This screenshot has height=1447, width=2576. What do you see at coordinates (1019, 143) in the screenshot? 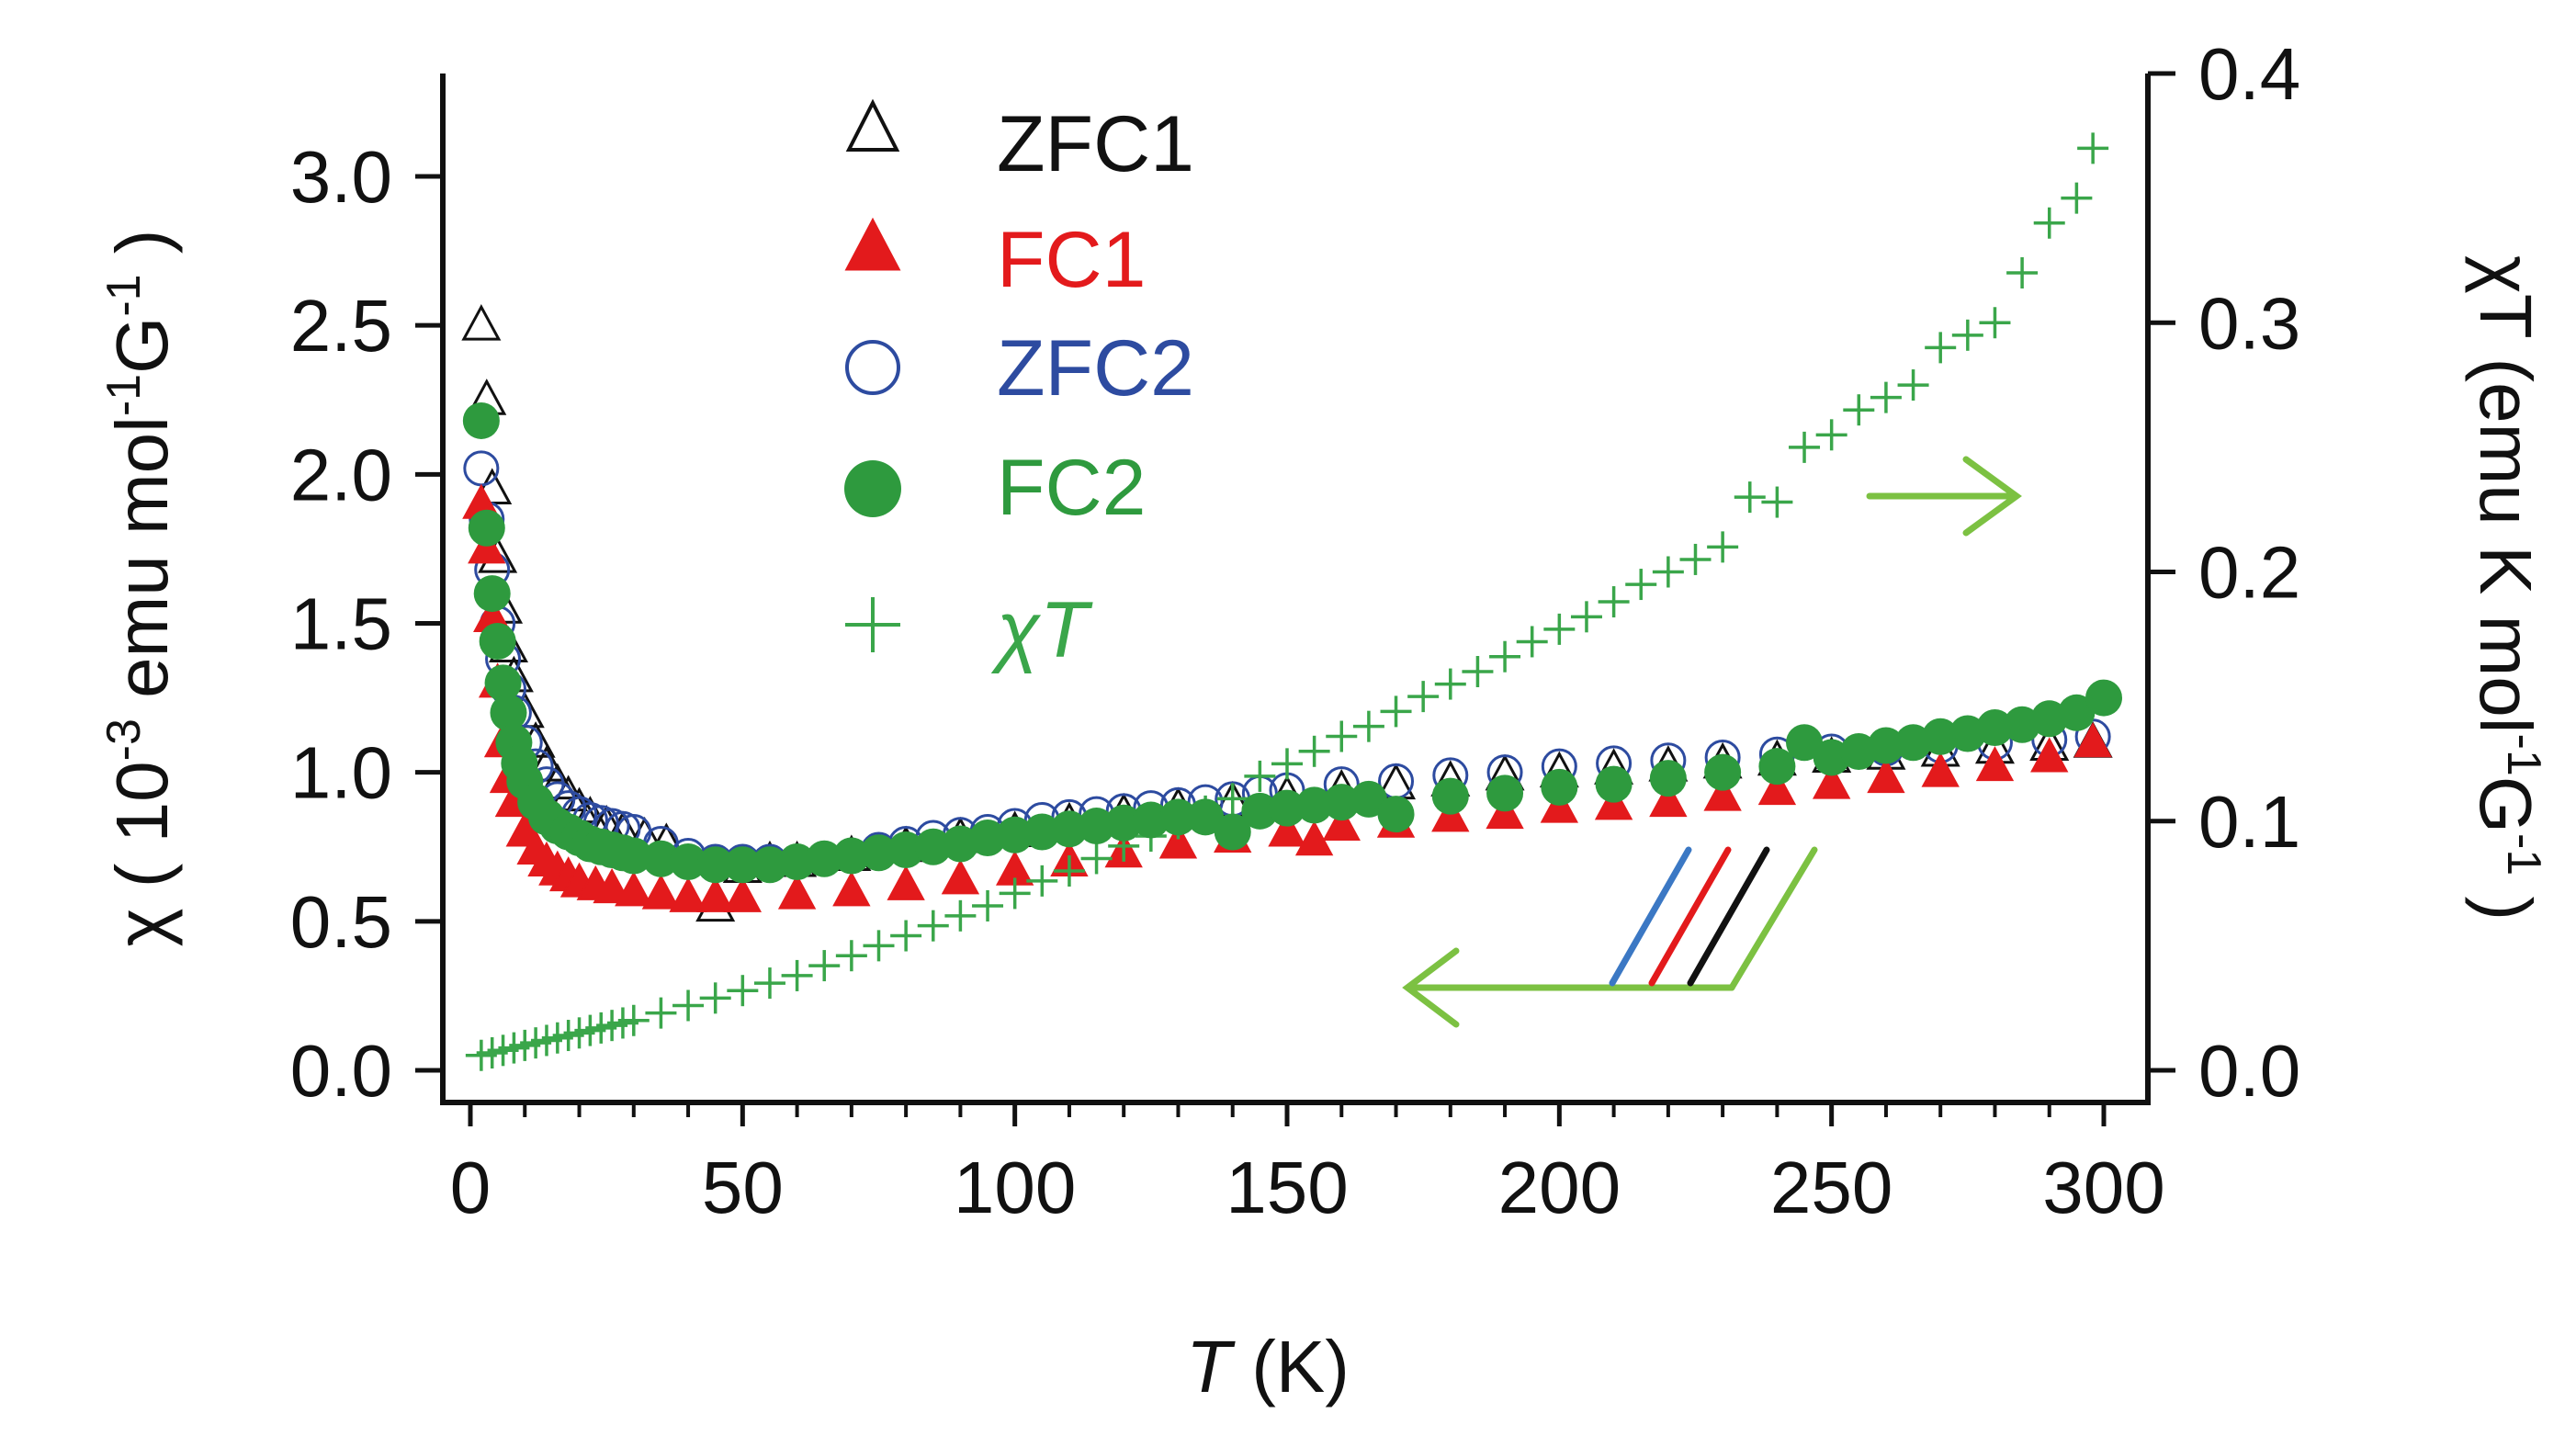
I see `legend-item-zfc1: ZFC1` at bounding box center [1019, 143].